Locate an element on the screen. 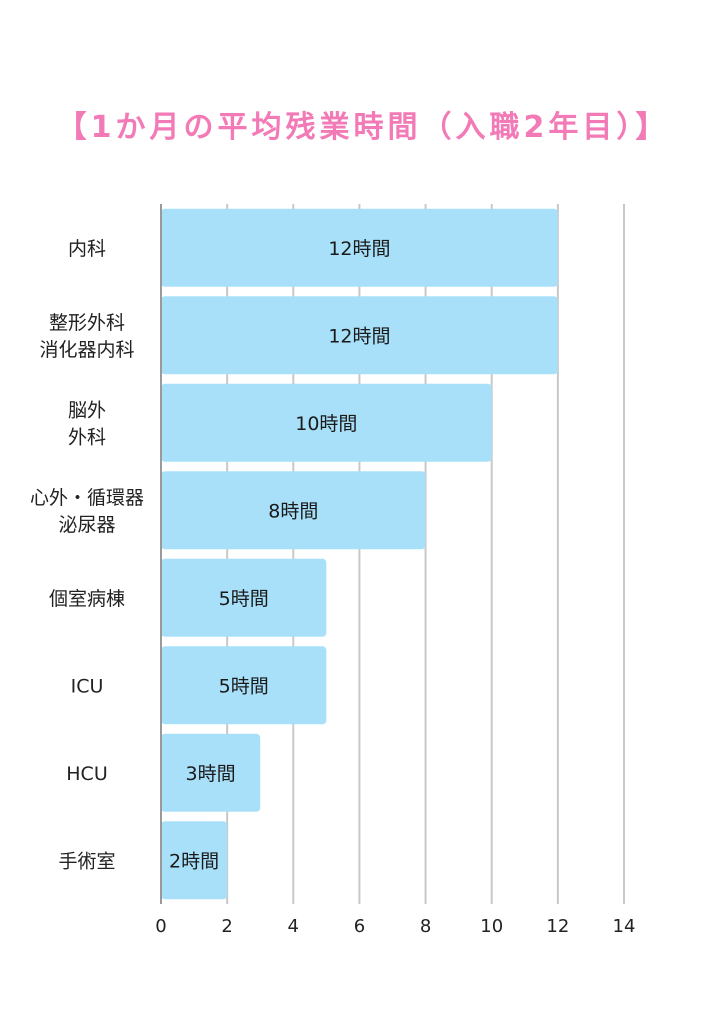  chart-title: 【1か月の平均残業時間（入職2年目）】 is located at coordinates (363, 127).